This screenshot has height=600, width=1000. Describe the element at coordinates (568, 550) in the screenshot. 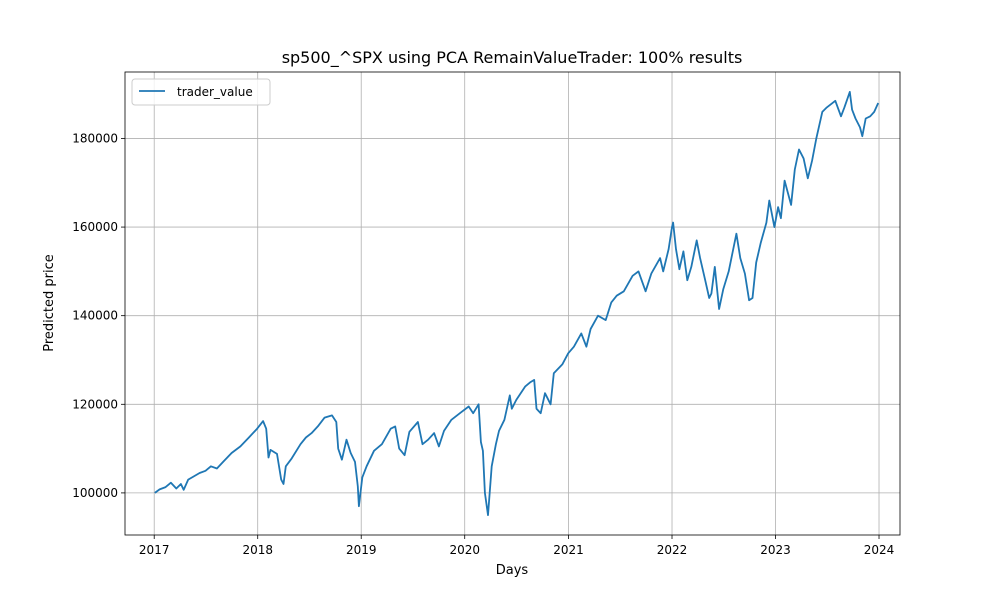

I see `x-tick-label: 2021` at that location.